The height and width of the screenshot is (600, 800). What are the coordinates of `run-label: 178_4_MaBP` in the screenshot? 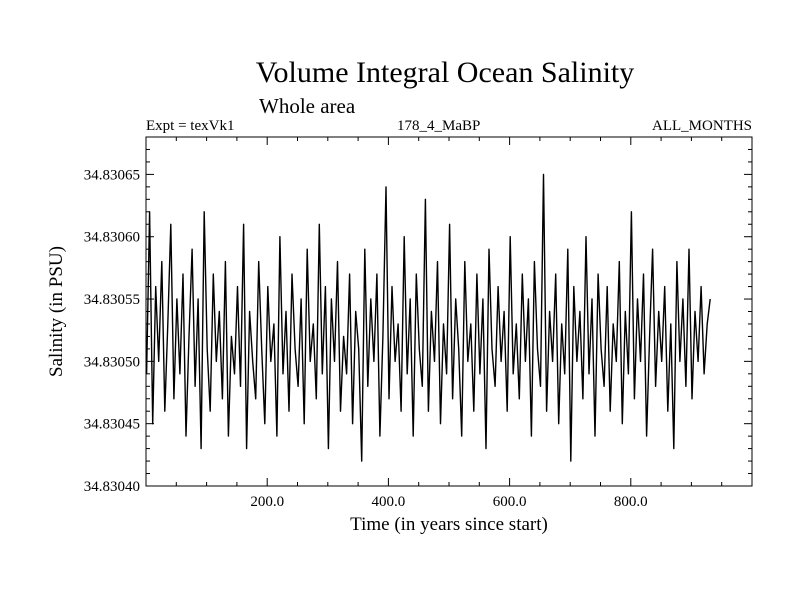 It's located at (439, 126).